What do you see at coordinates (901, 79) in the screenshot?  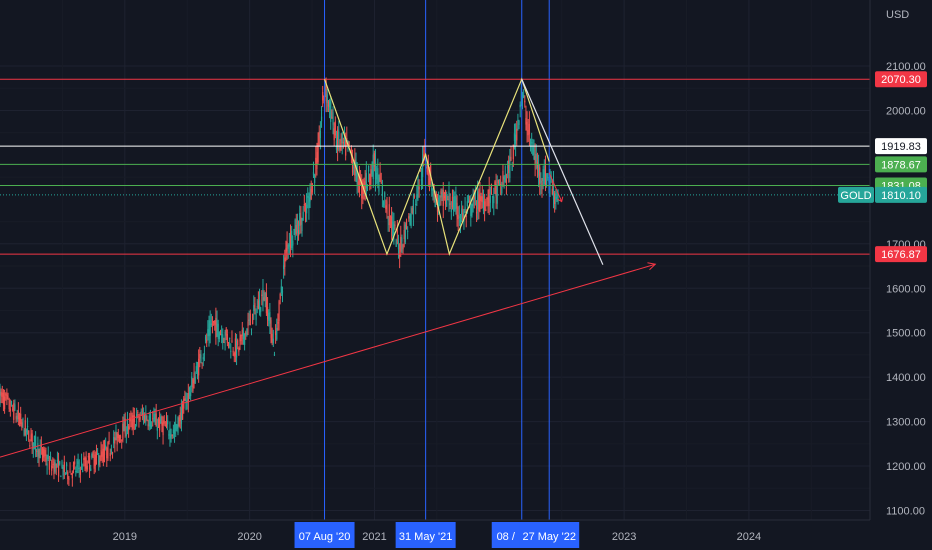 I see `price-tag` at bounding box center [901, 79].